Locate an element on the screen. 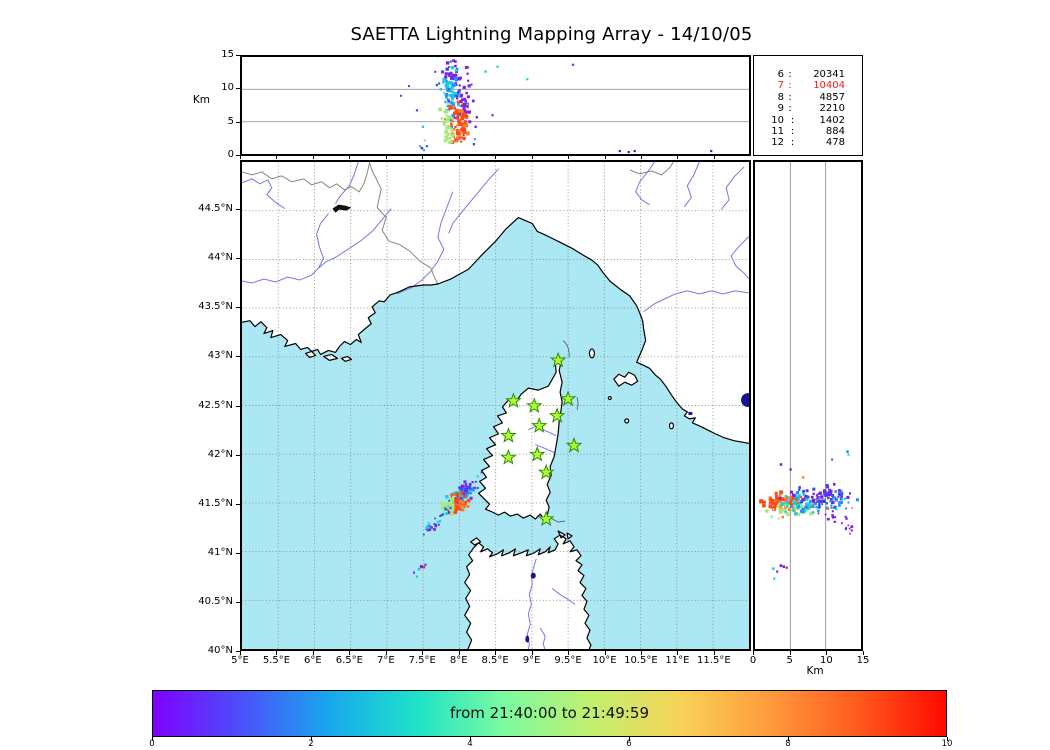 The image size is (1050, 750). station-count-value: 478 is located at coordinates (835, 143).